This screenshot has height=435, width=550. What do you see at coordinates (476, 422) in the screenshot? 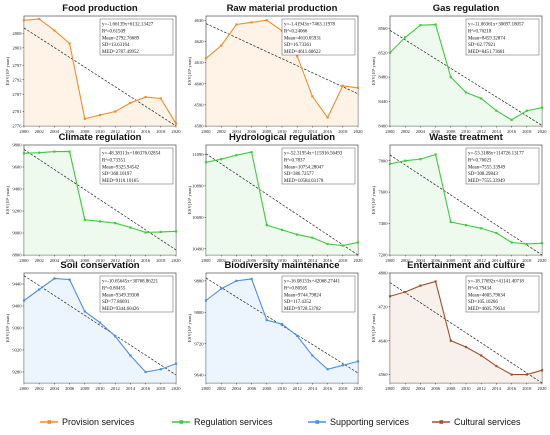
I see `legend-item: Cultural services` at bounding box center [476, 422].